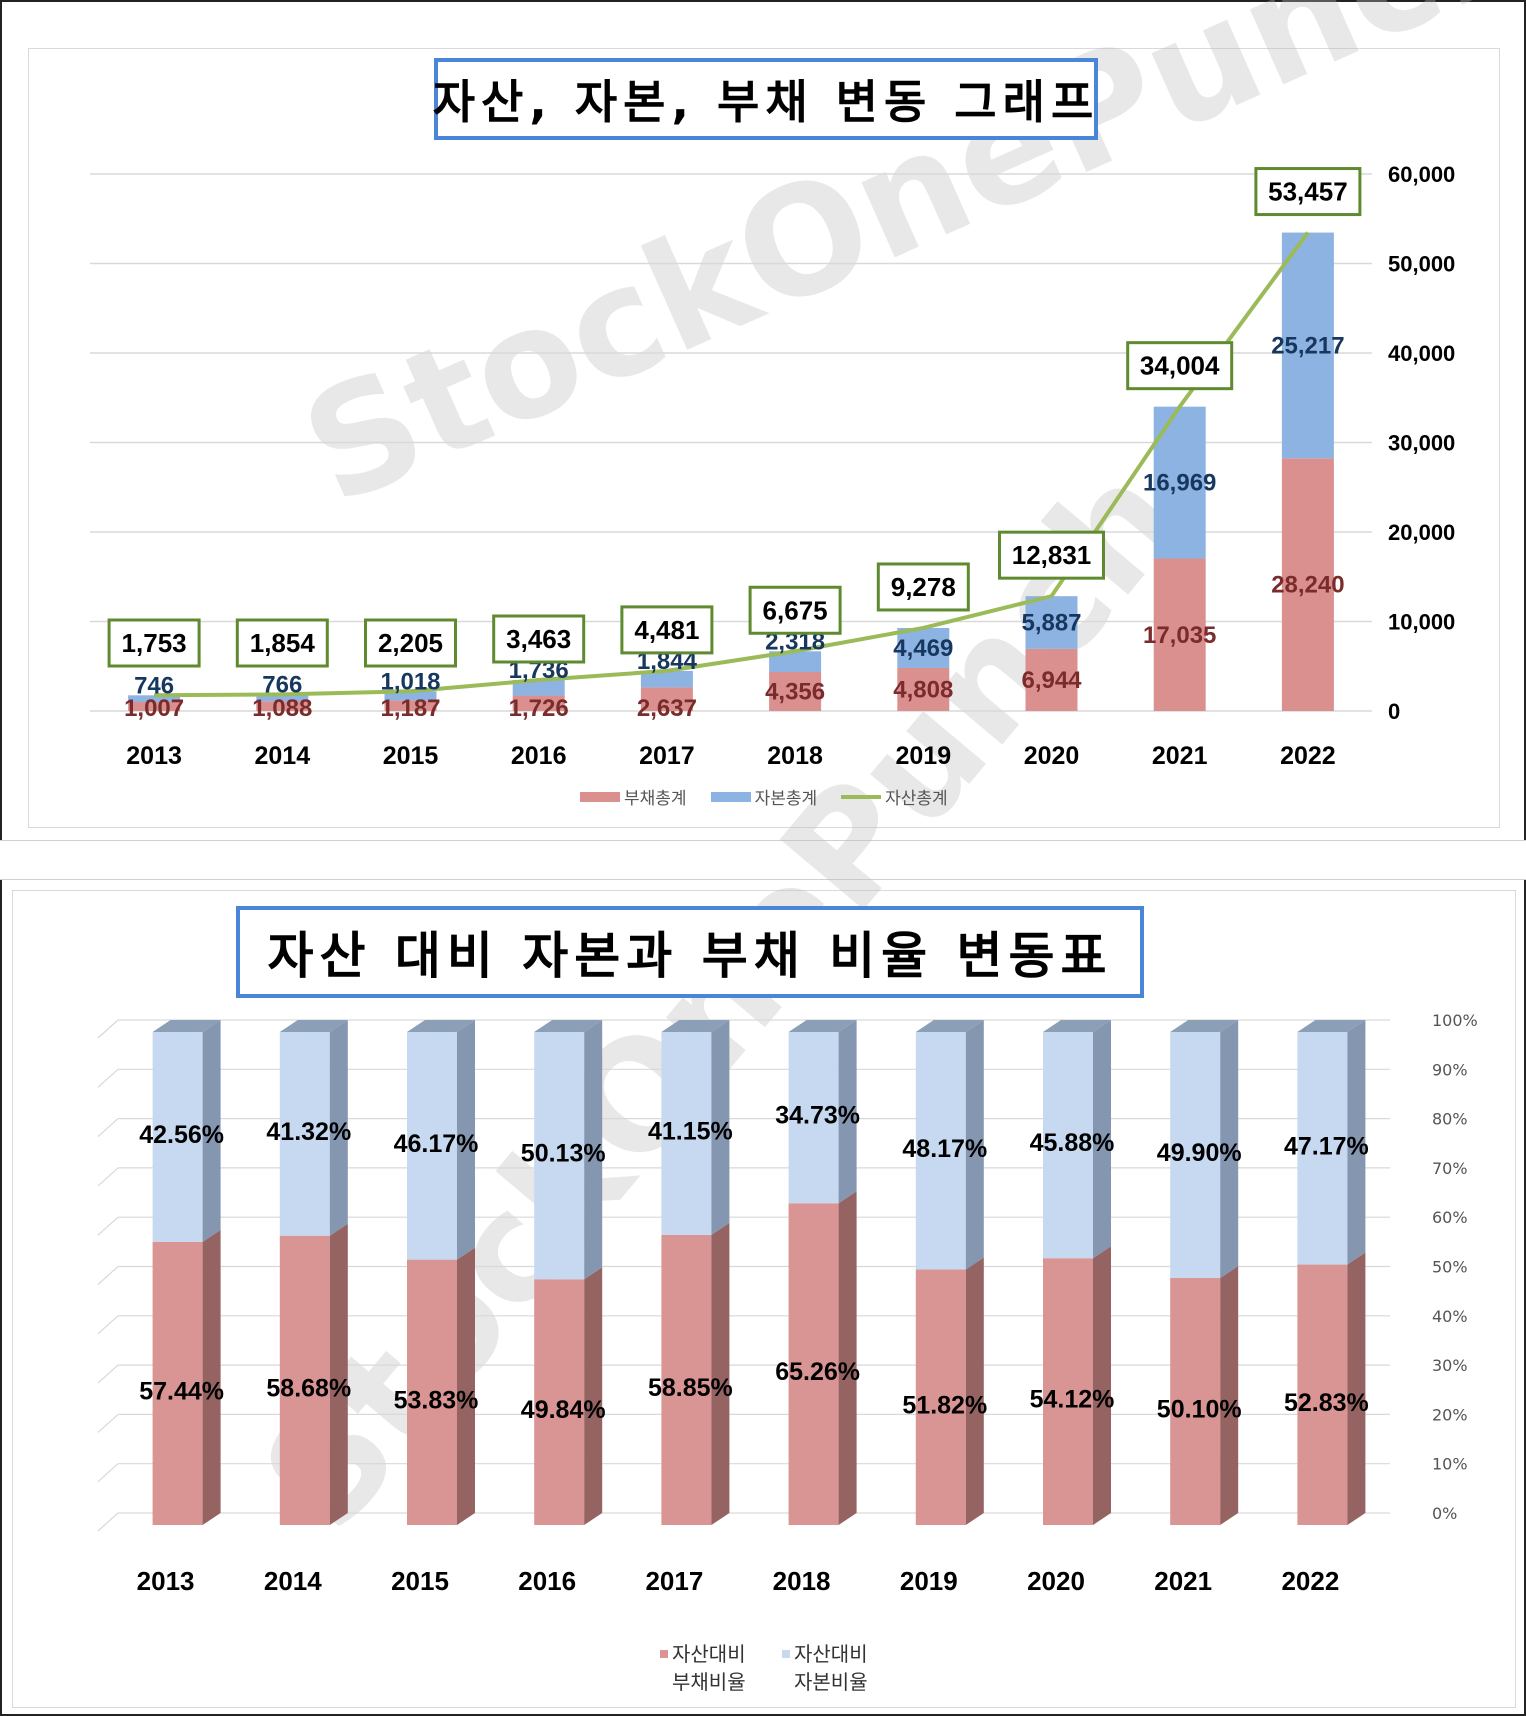  Describe the element at coordinates (282, 684) in the screenshot. I see `label-equity: 766` at that location.